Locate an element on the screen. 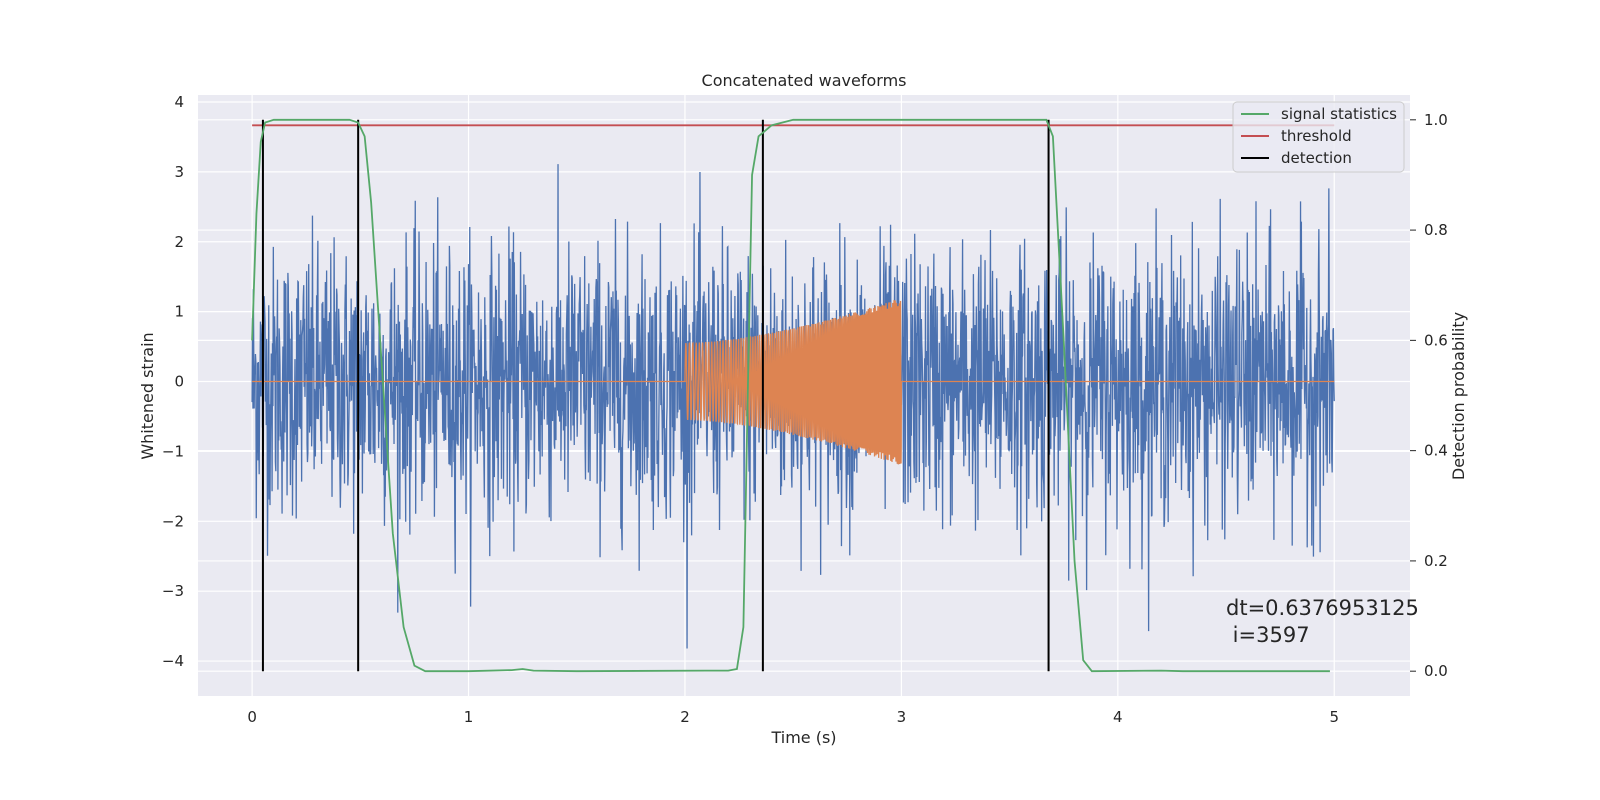  annotation: dt=0.6376953125 i=3597 is located at coordinates (1322, 621).